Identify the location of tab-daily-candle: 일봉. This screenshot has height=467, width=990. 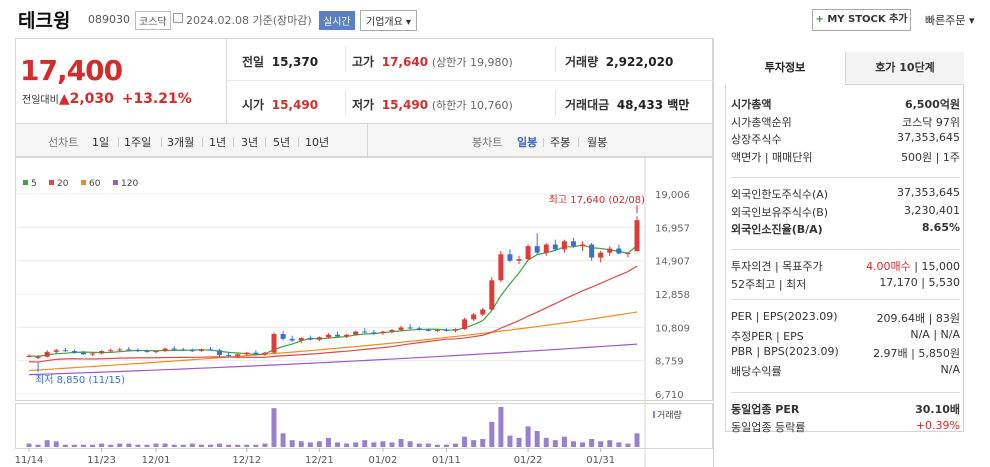
(527, 142).